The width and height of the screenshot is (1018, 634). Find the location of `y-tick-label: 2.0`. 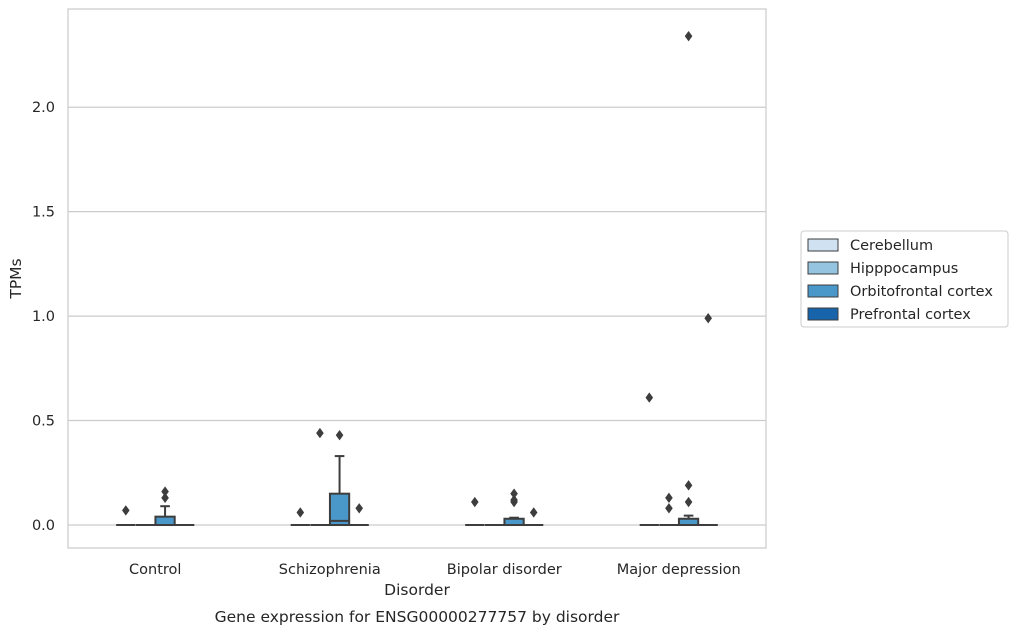

y-tick-label: 2.0 is located at coordinates (43, 108).